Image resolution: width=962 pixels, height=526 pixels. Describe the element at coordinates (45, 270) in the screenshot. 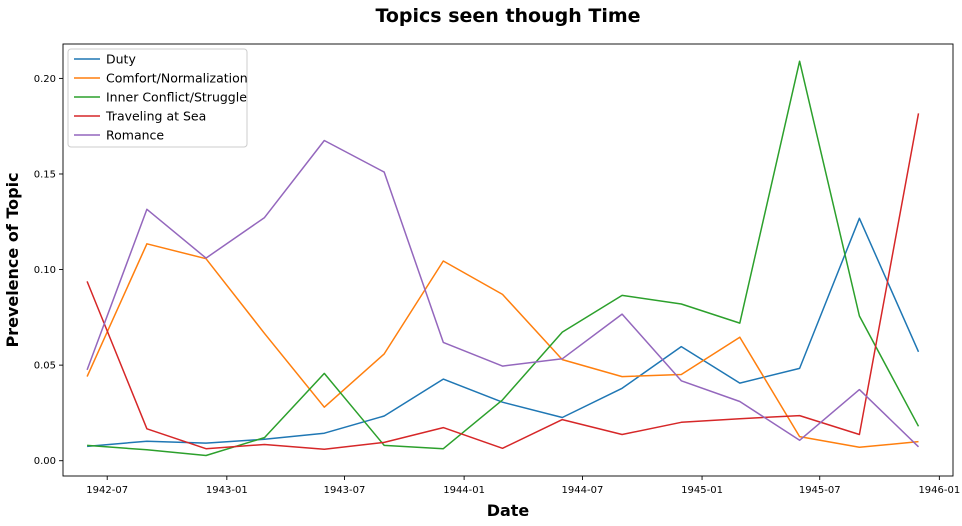

I see `y-tick-label-2: 0.10` at that location.